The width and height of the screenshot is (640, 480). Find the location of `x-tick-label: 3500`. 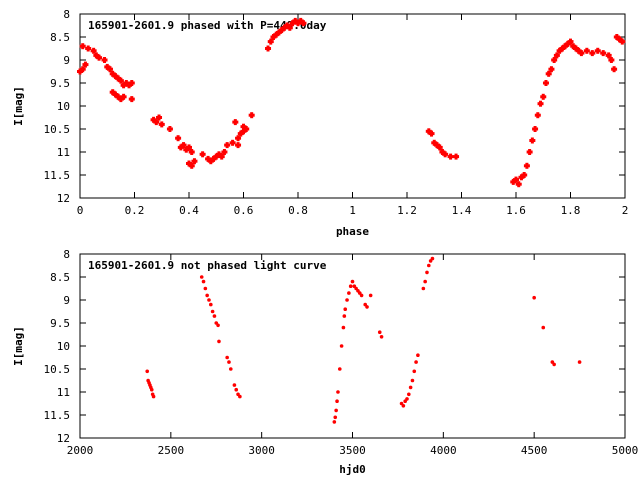

x-tick-label: 3500 is located at coordinates (352, 450).